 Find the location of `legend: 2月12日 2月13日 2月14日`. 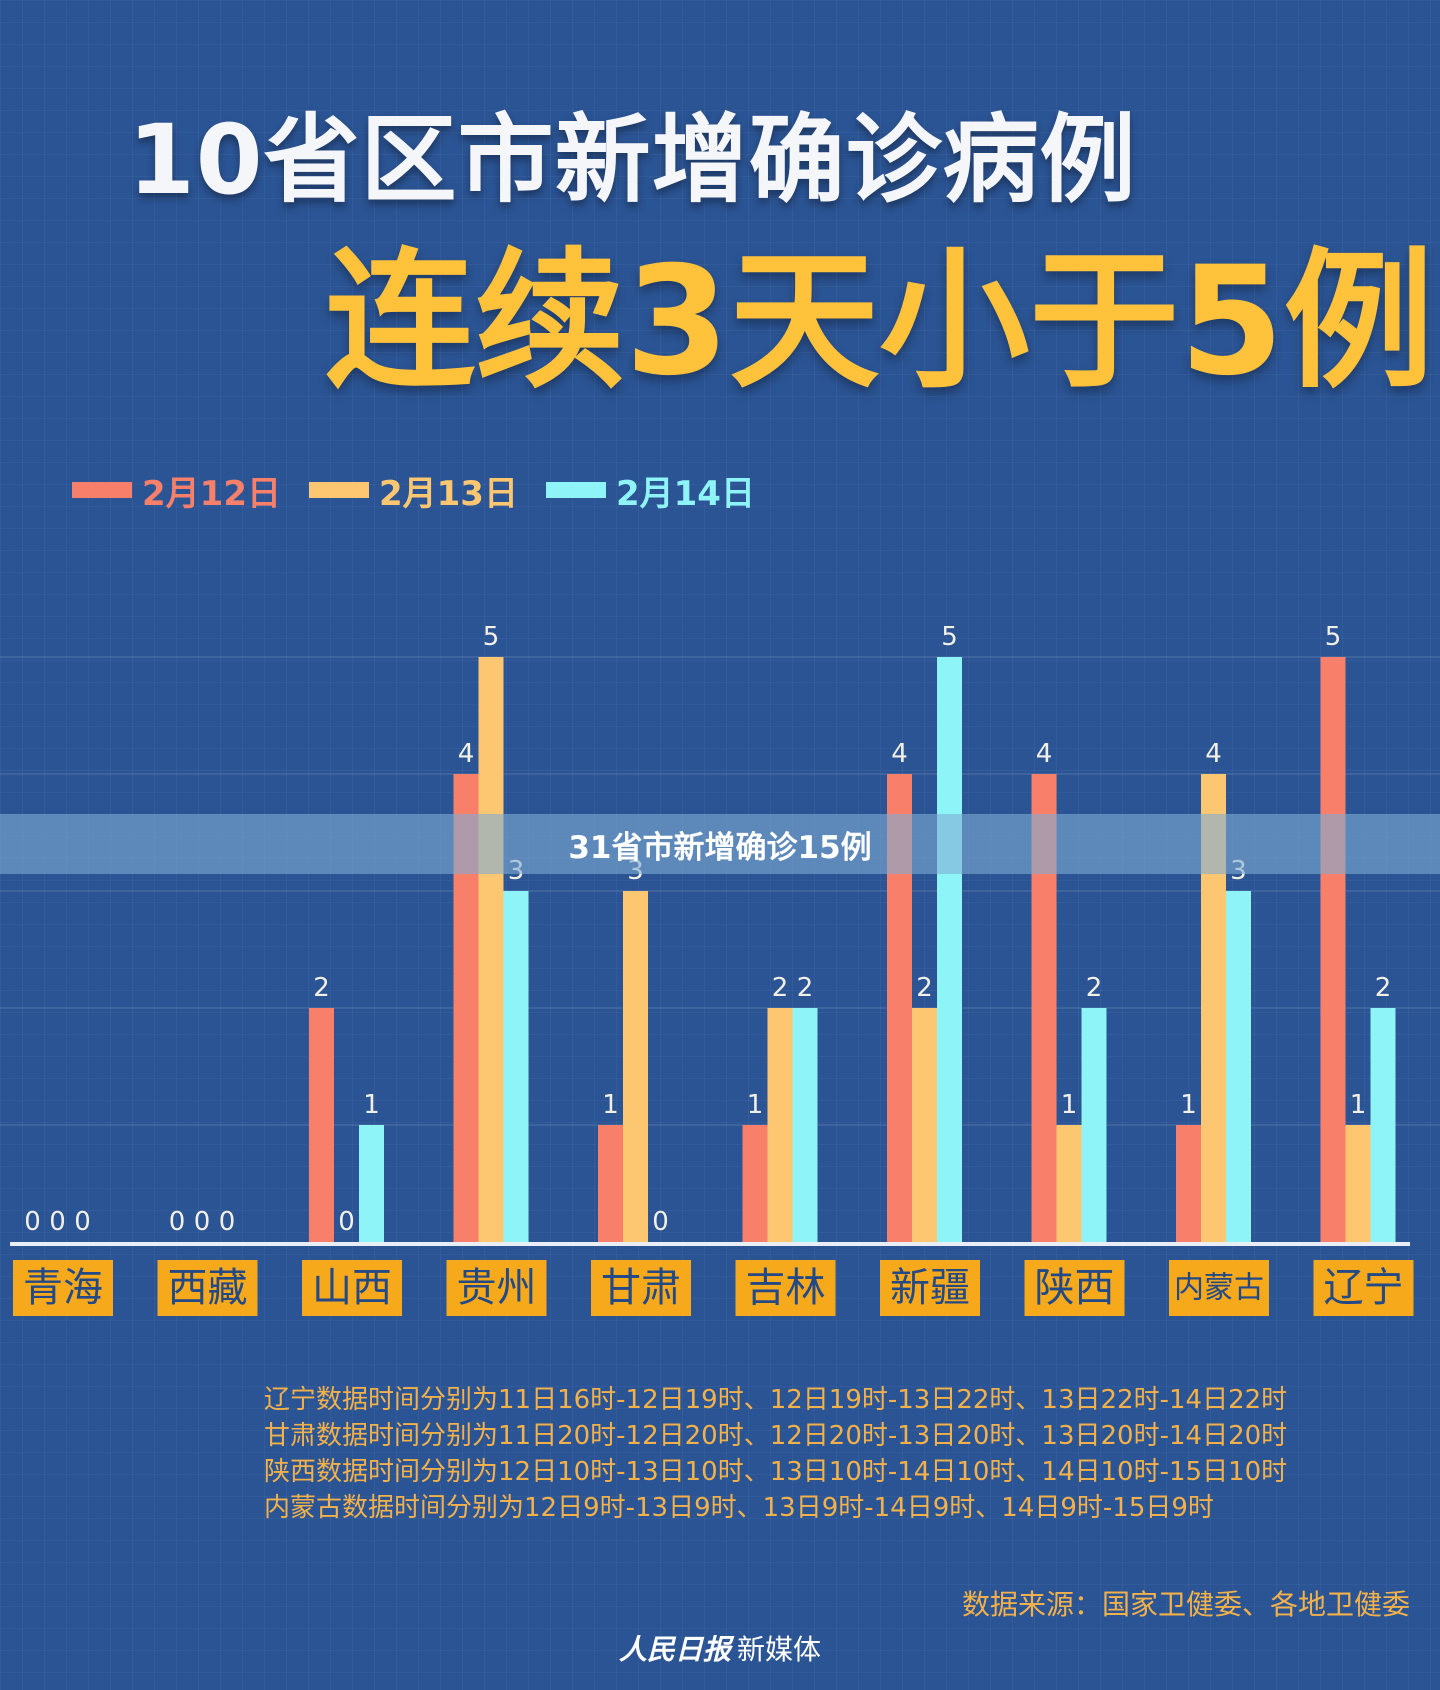

legend: 2月12日 2月13日 2月14日 is located at coordinates (427, 490).